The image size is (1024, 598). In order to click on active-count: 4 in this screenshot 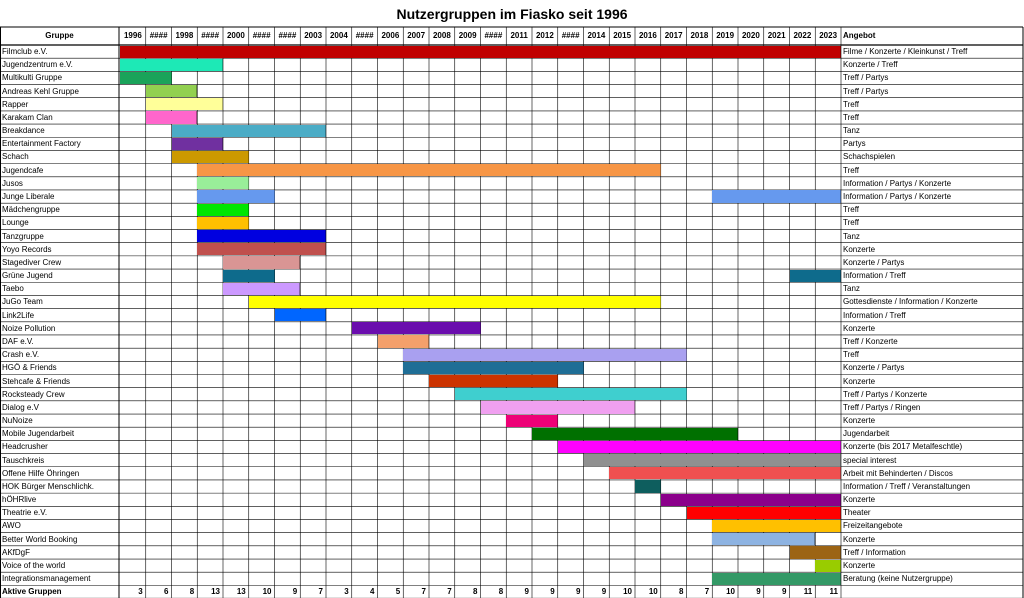, I will do `click(372, 592)`.